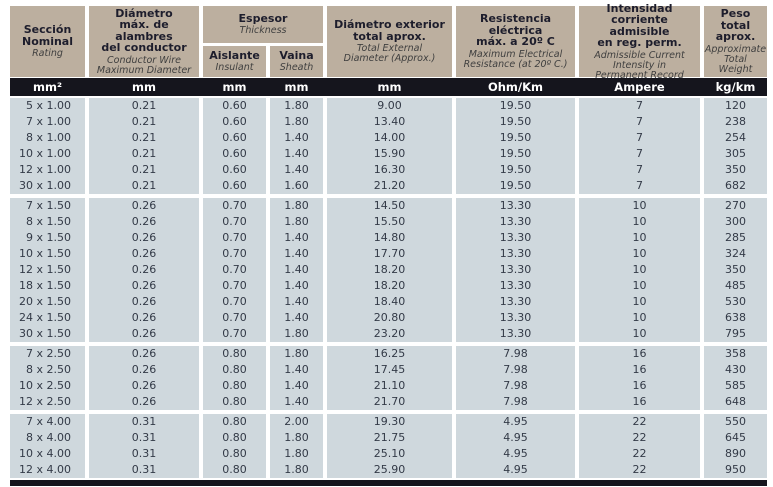 Image resolution: width=773 pixels, height=487 pixels. Describe the element at coordinates (296, 87) in the screenshot. I see `unit-vaina: mm` at that location.